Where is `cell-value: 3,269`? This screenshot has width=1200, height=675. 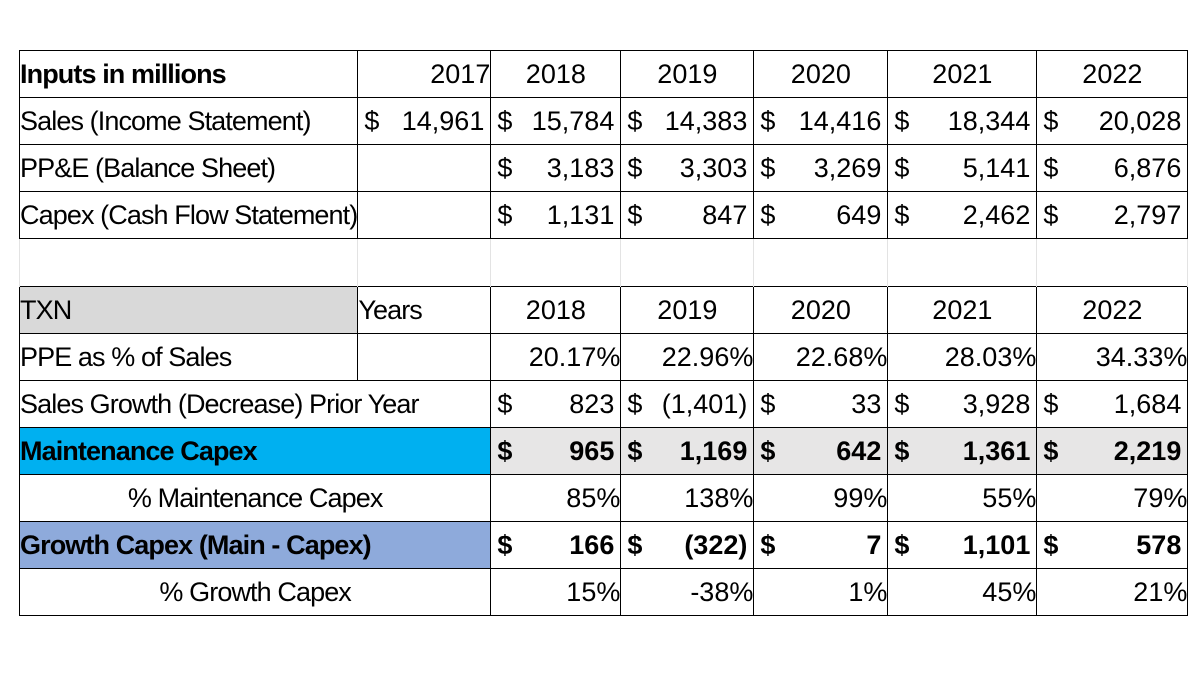
cell-value: 3,269 is located at coordinates (847, 167).